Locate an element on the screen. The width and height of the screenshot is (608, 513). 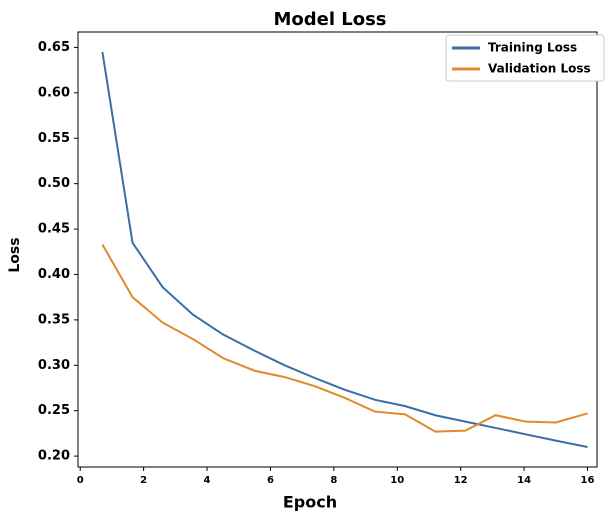
y-tick-label: 0.25 is located at coordinates (54, 410).